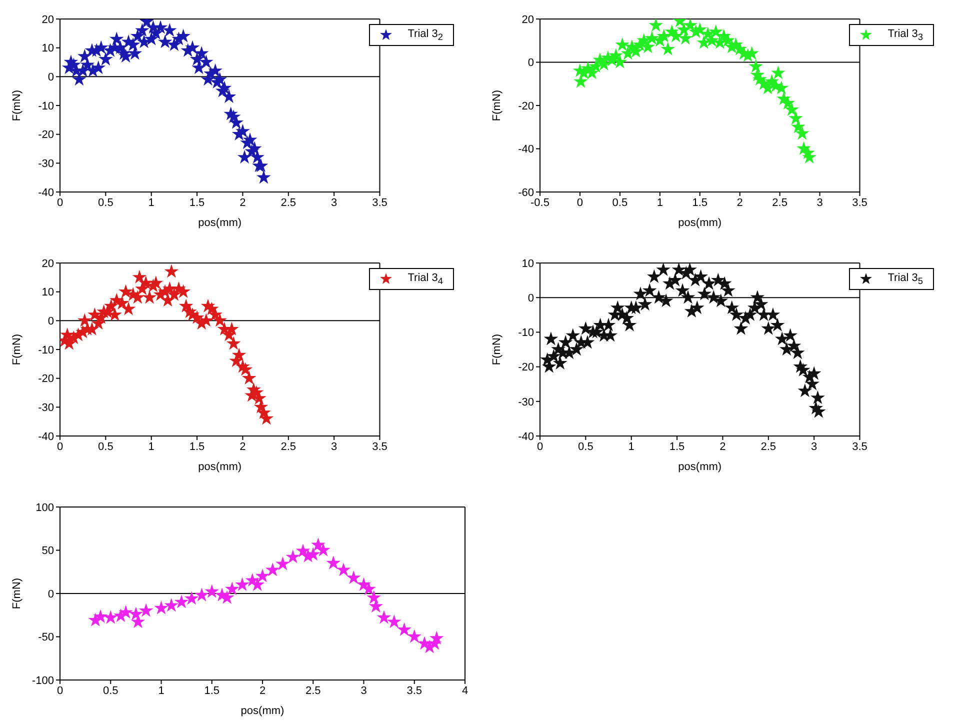  Describe the element at coordinates (45, 508) in the screenshot. I see `y-tick-label: 100` at that location.